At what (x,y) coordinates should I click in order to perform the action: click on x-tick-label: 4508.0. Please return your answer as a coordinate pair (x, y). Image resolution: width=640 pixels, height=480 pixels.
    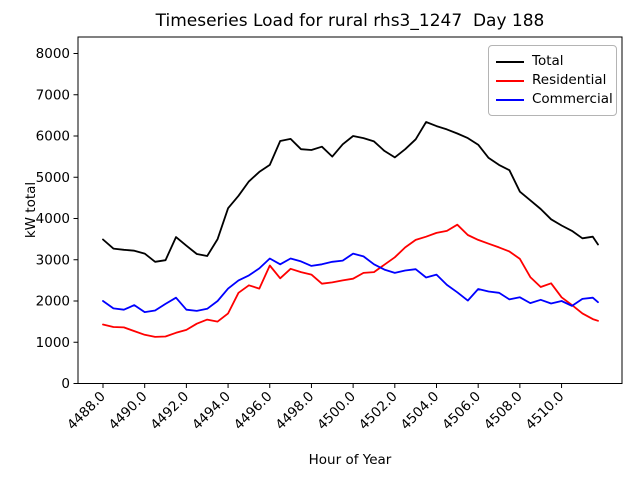
    Looking at the image, I should click on (503, 411).